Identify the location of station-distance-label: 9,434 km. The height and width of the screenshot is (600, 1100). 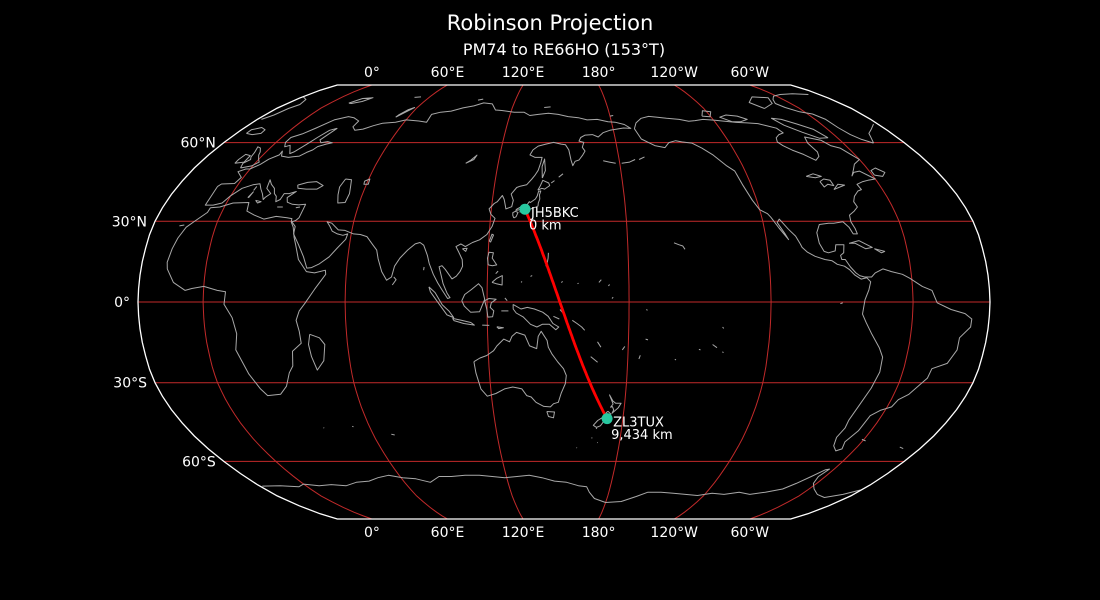
(642, 435).